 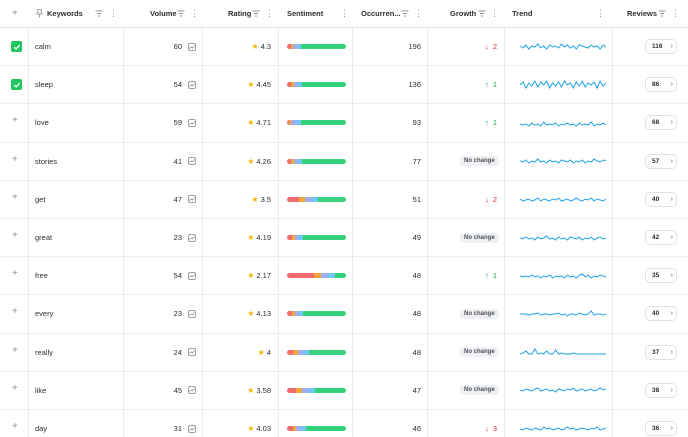 What do you see at coordinates (661, 352) in the screenshot?
I see `reviews-button: 37 ›` at bounding box center [661, 352].